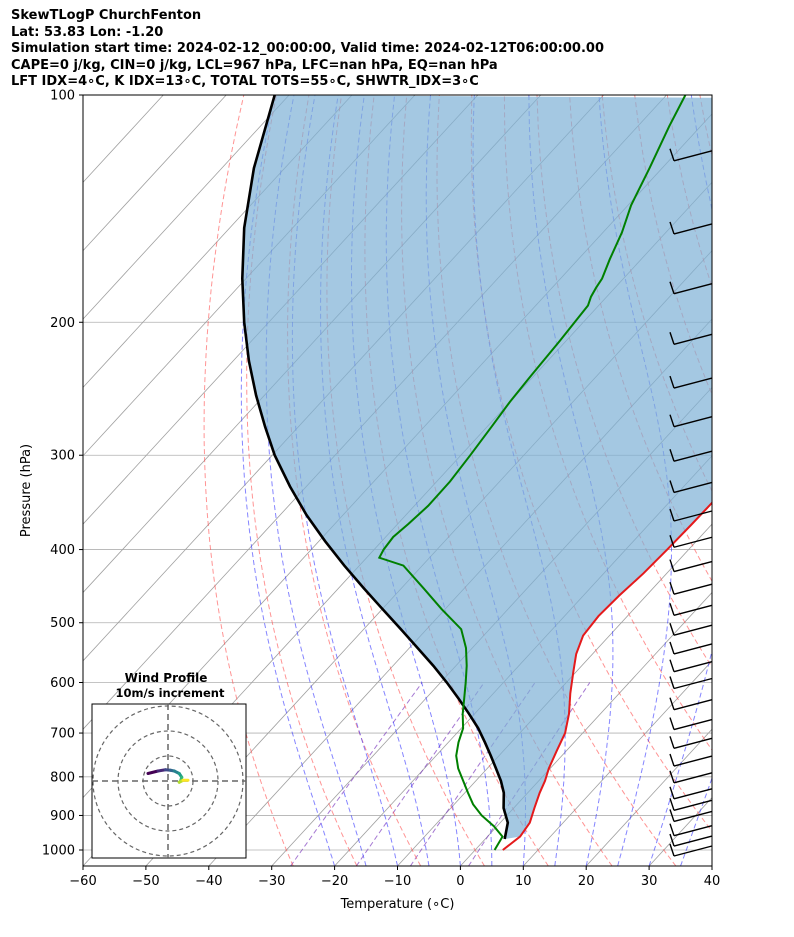 The image size is (794, 937). I want to click on y-tick-label: 500, so click(62, 623).